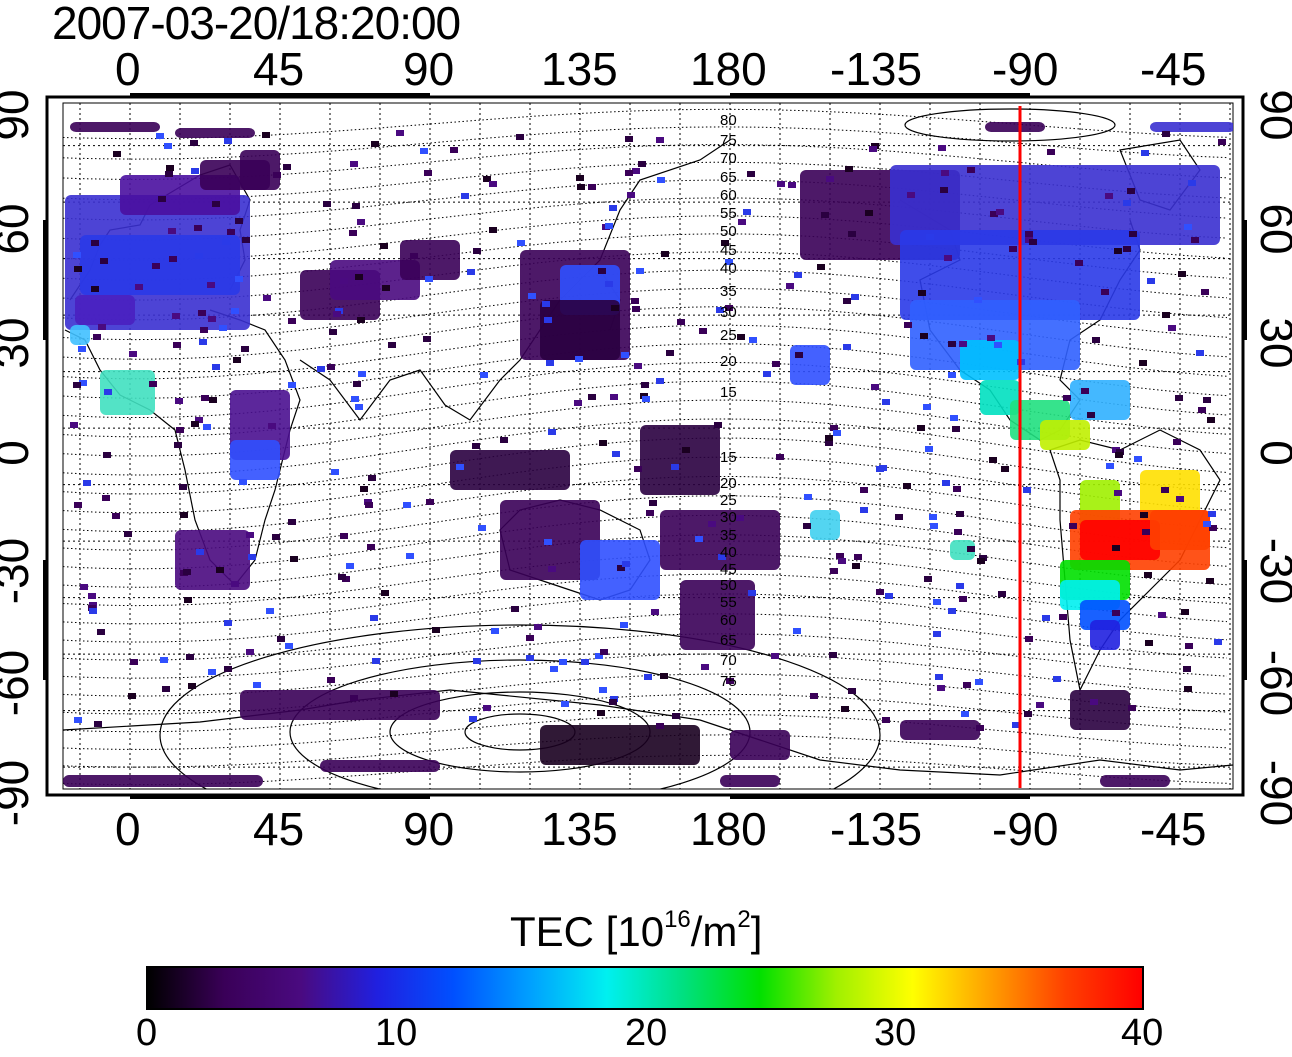  Describe the element at coordinates (1135, 560) in the screenshot. I see `coastline` at that location.